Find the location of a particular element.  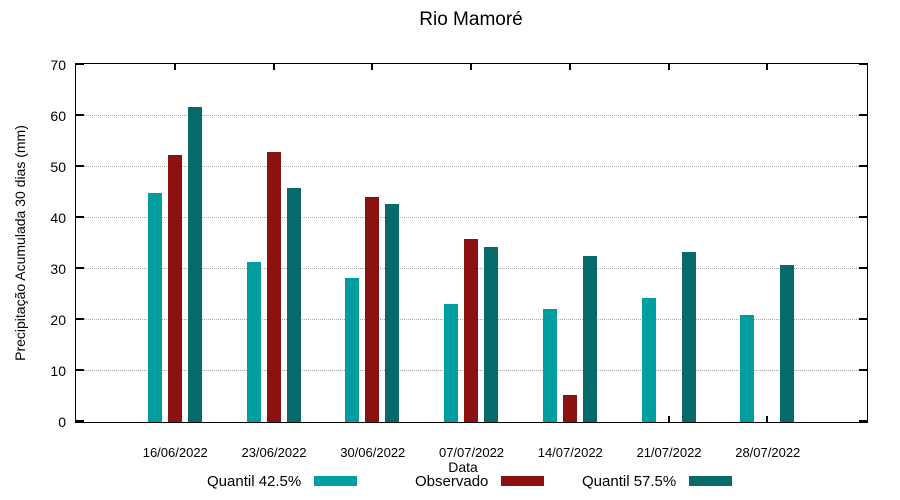

legend-swatch-observado is located at coordinates (523, 481).